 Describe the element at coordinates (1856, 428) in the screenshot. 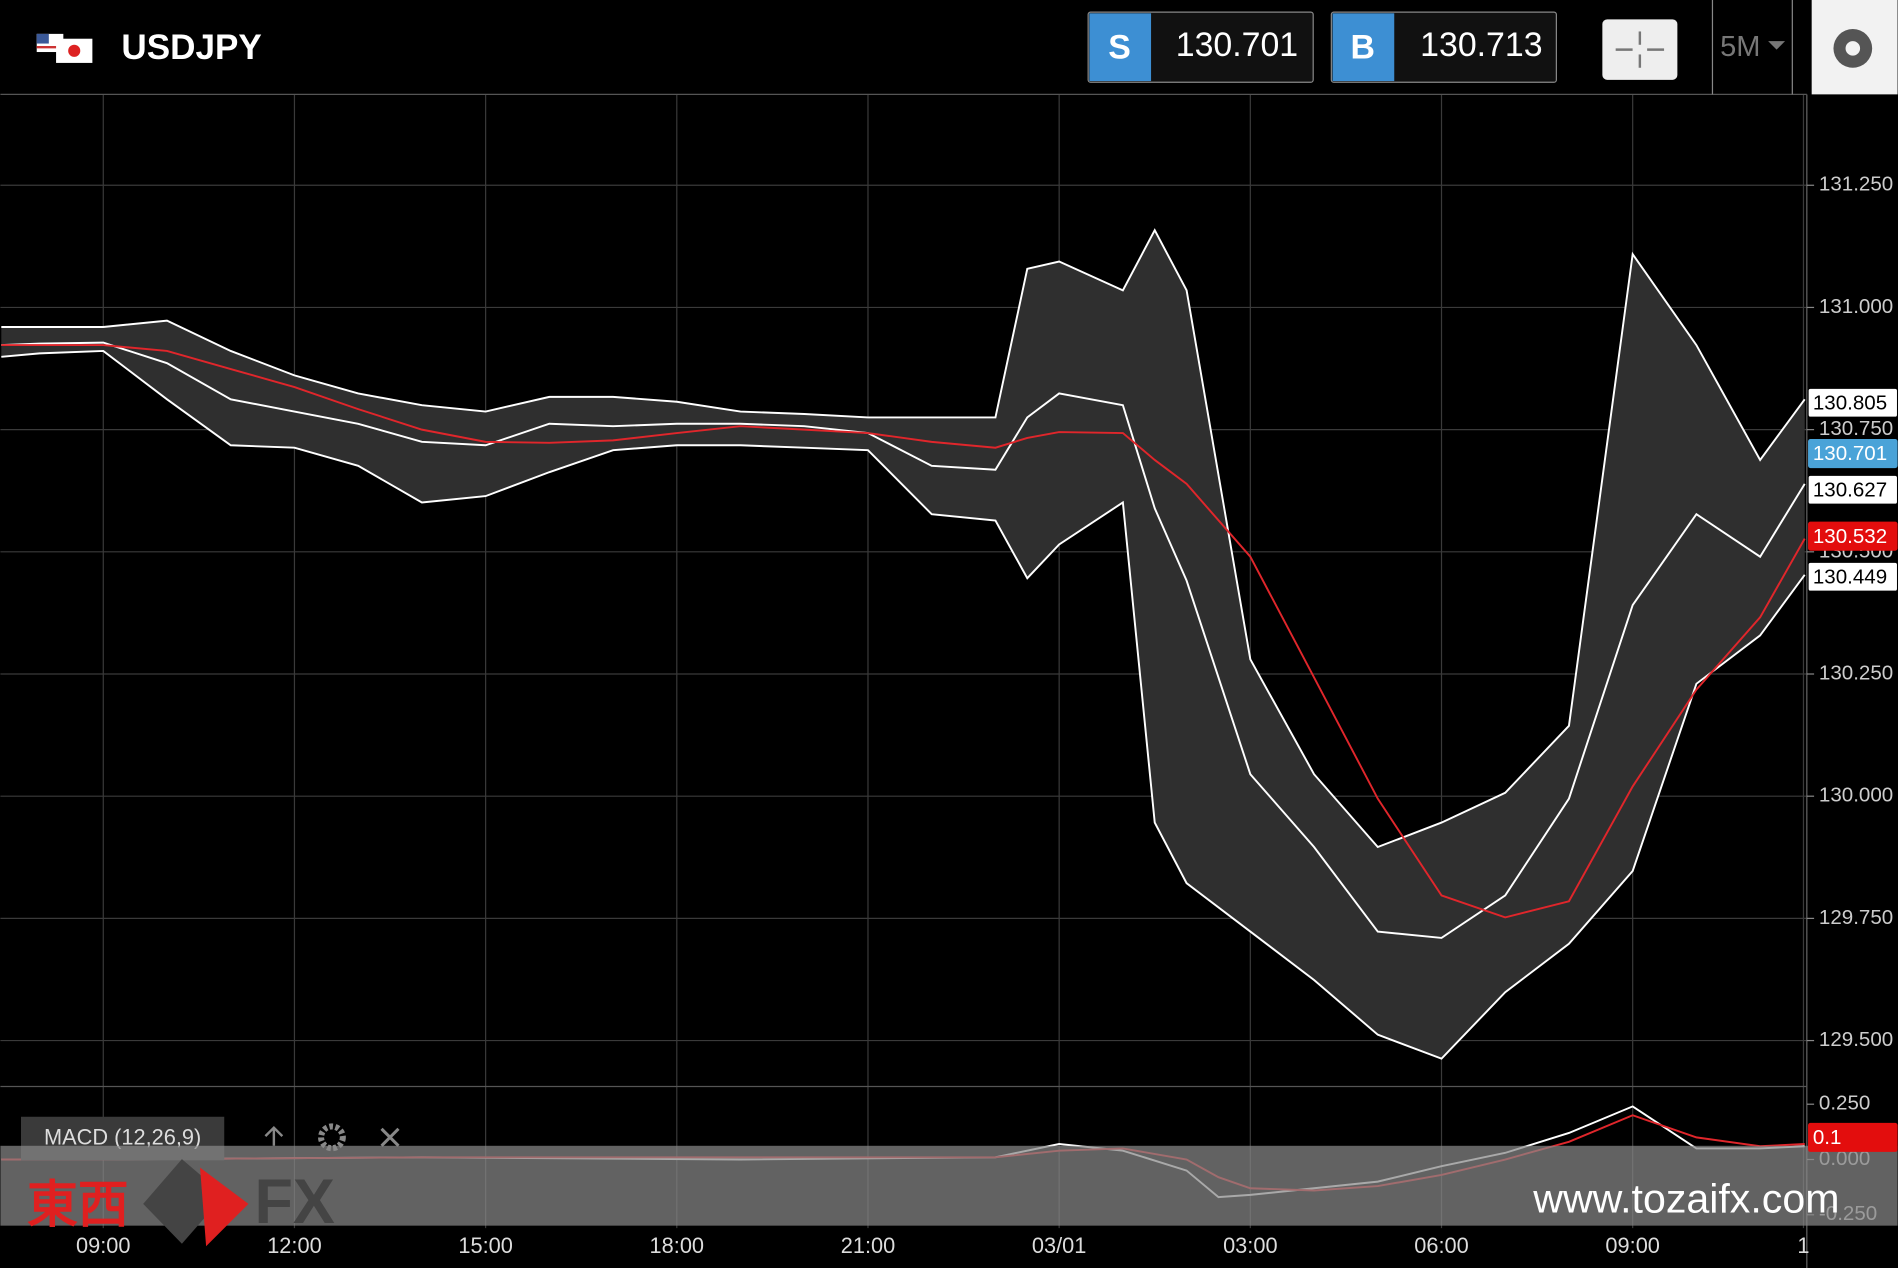

I see `y-tick-label: 130.750` at that location.